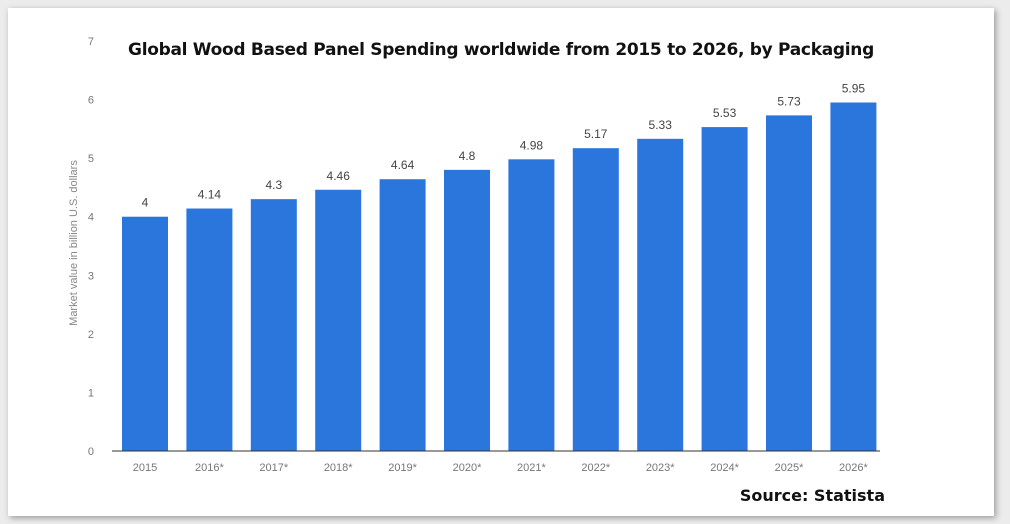 The image size is (1010, 524). What do you see at coordinates (531, 468) in the screenshot?
I see `x-tick-label: 2021*` at bounding box center [531, 468].